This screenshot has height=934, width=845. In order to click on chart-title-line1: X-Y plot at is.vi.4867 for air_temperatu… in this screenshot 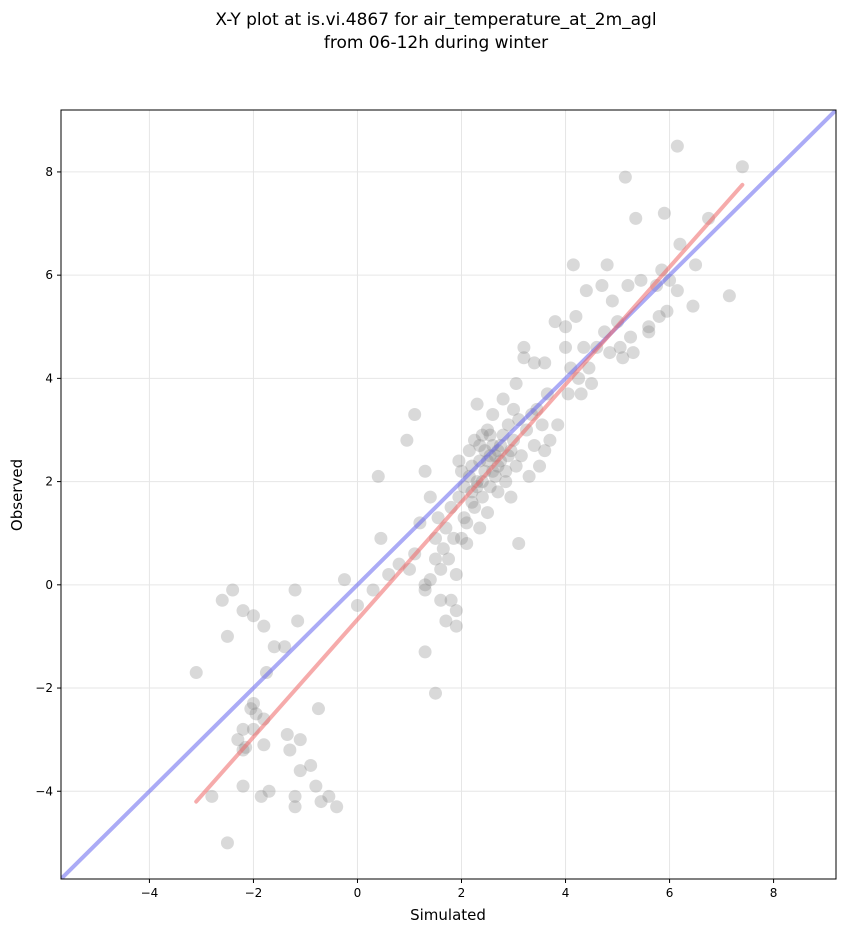, I will do `click(435, 20)`.